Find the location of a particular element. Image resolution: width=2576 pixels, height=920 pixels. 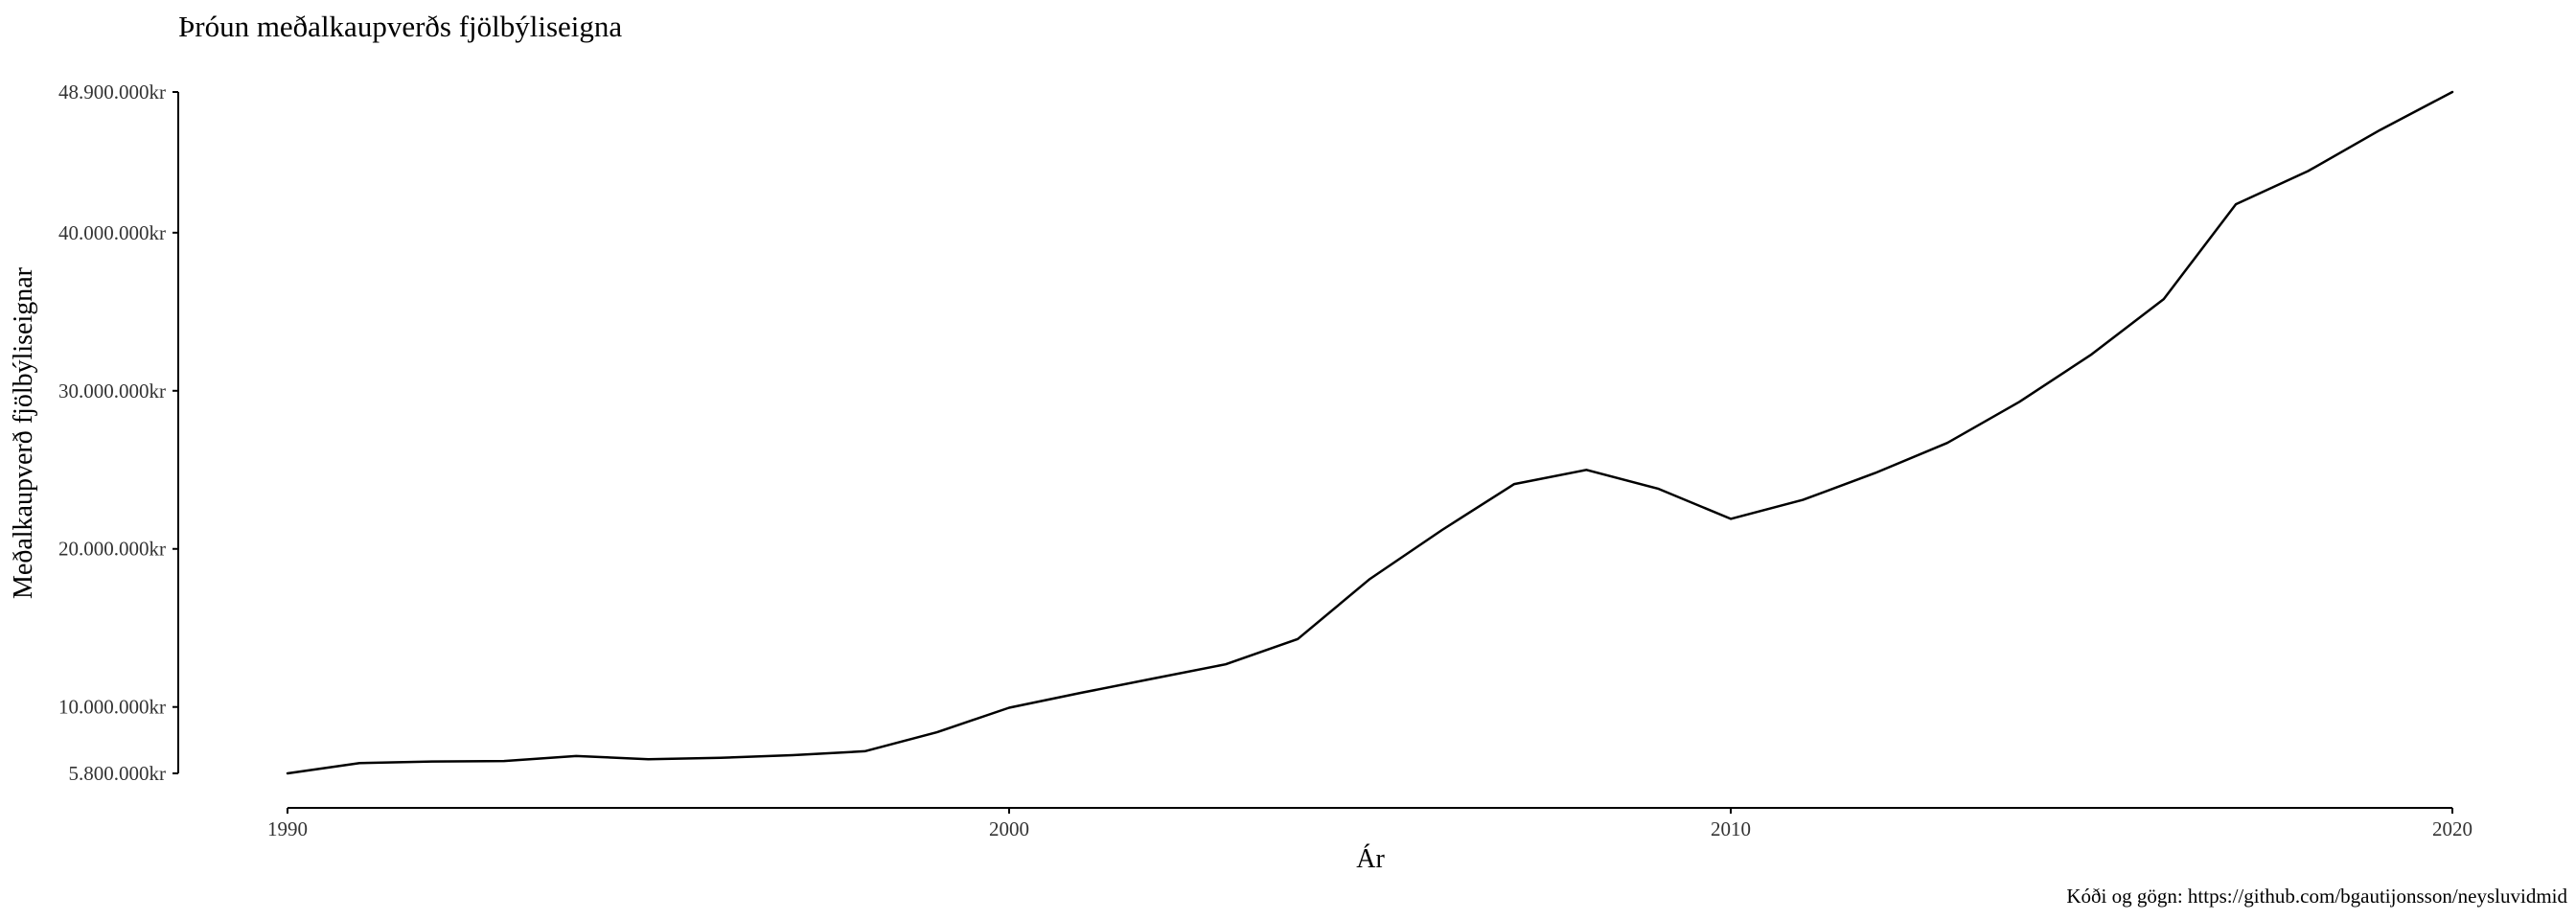

y-tick-label: 48.900.000kr is located at coordinates (112, 92).